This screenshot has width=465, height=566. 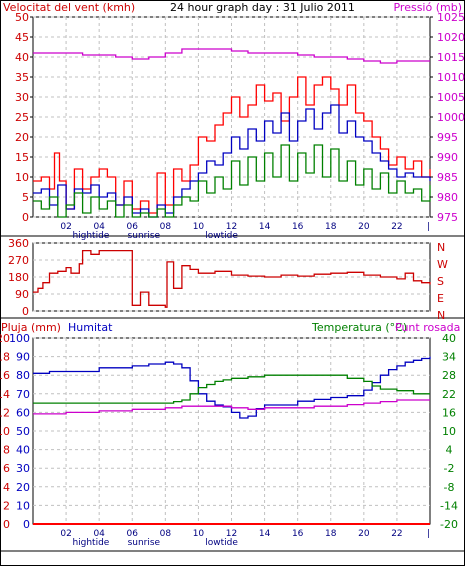 I want to click on temp-x-tick: 02, so click(x=65, y=534).